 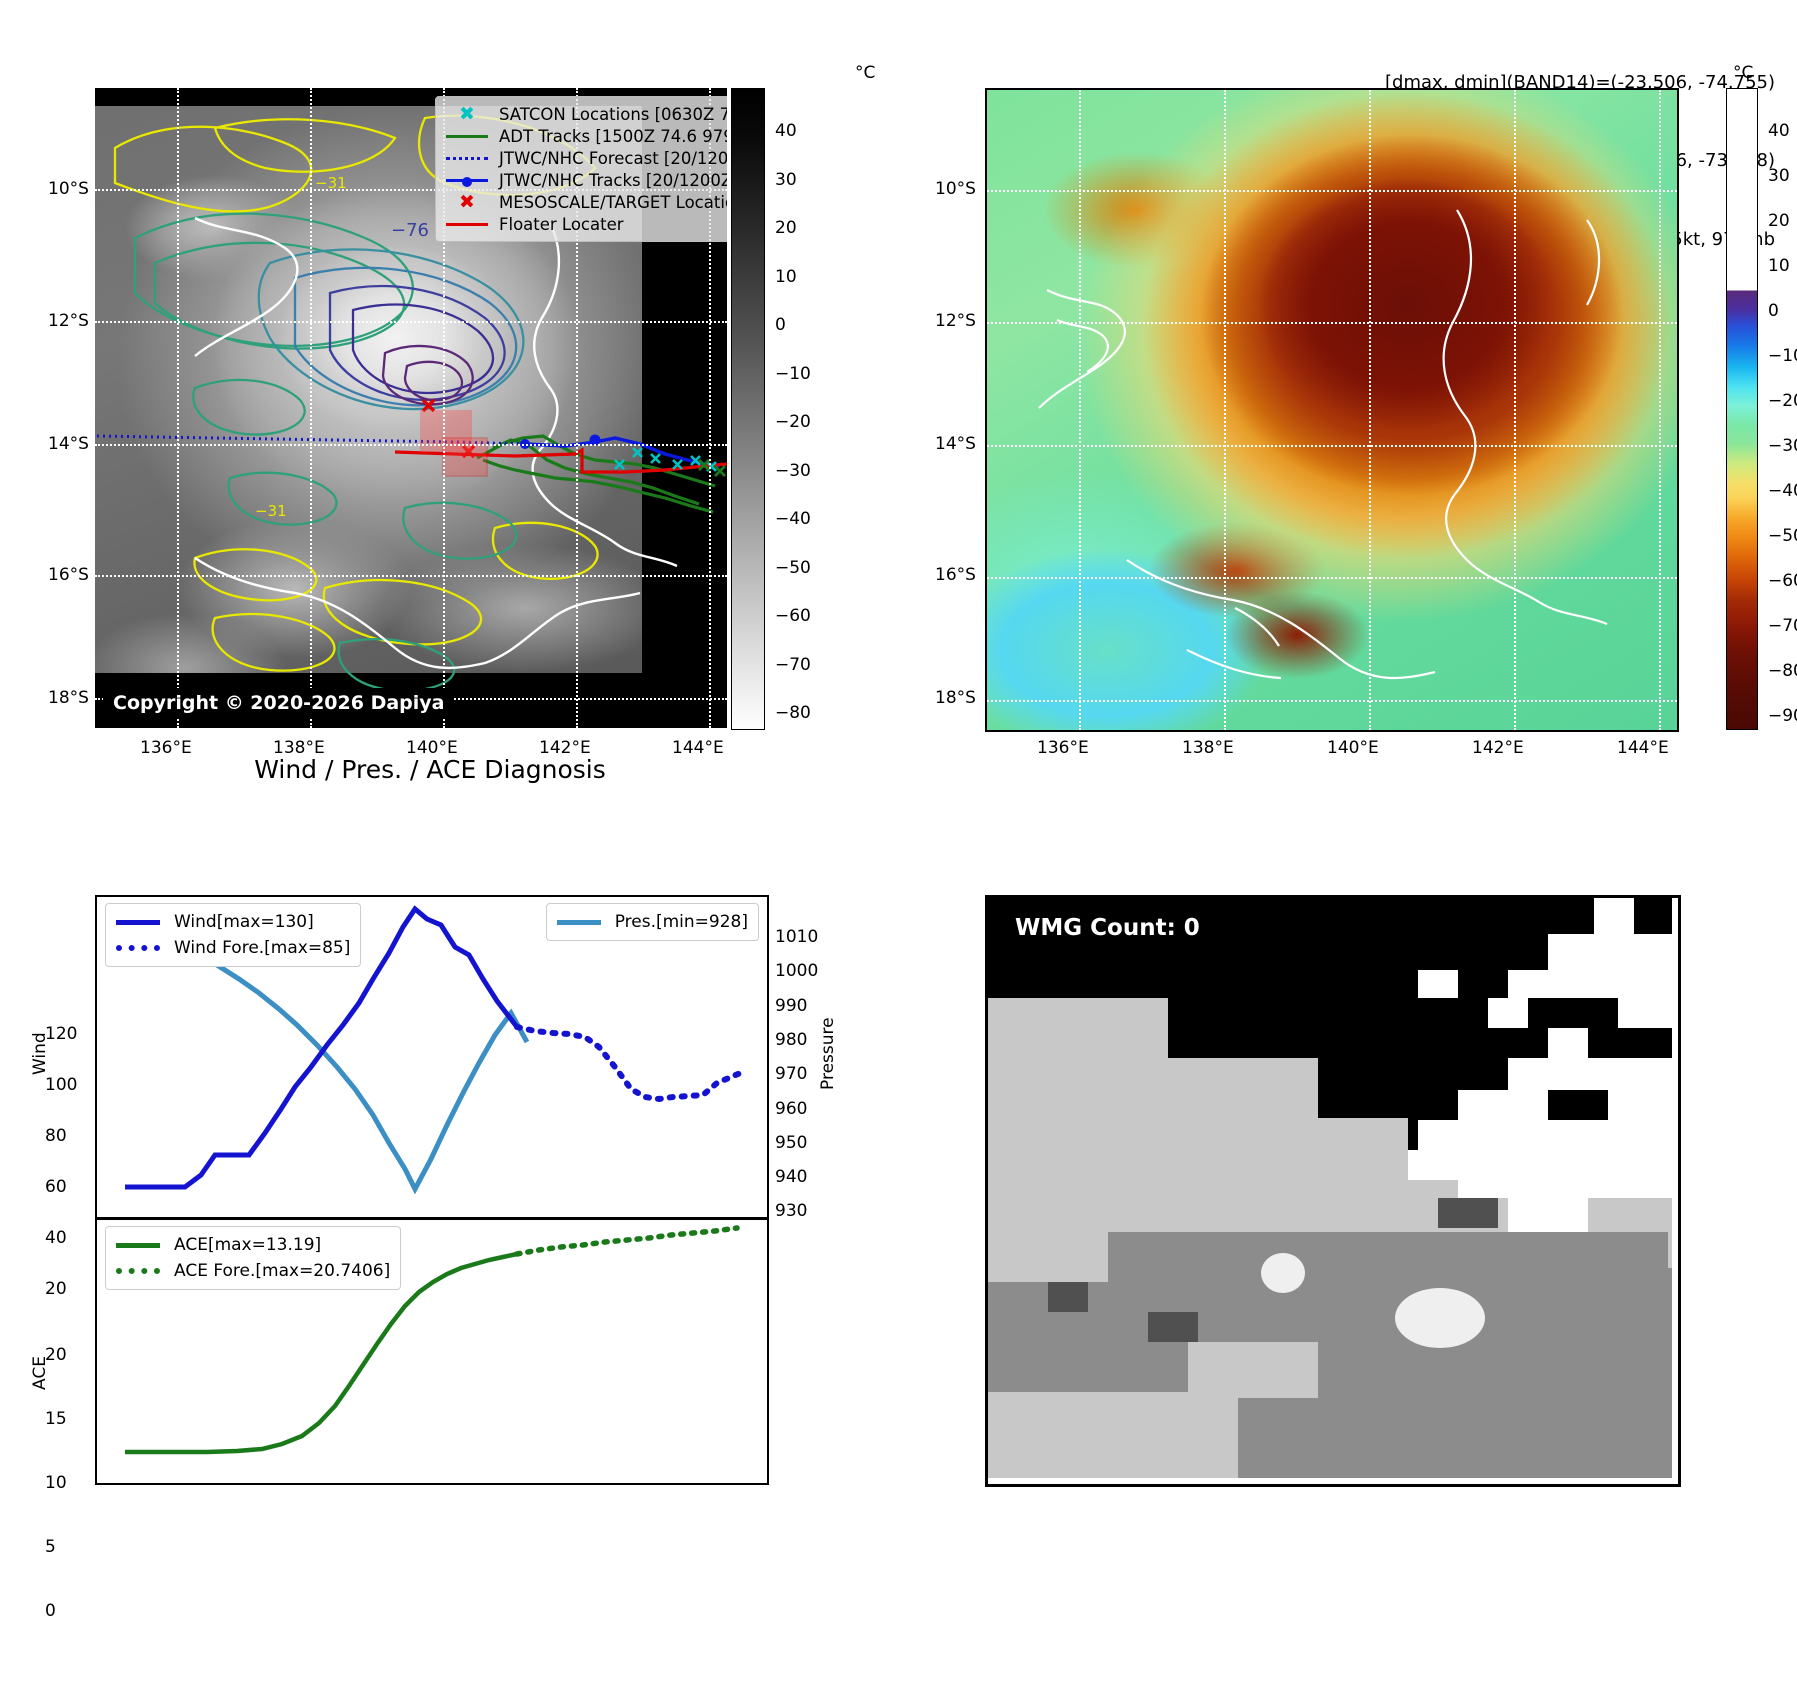 What do you see at coordinates (56, 1238) in the screenshot?
I see `wind-tick-4: 40` at bounding box center [56, 1238].